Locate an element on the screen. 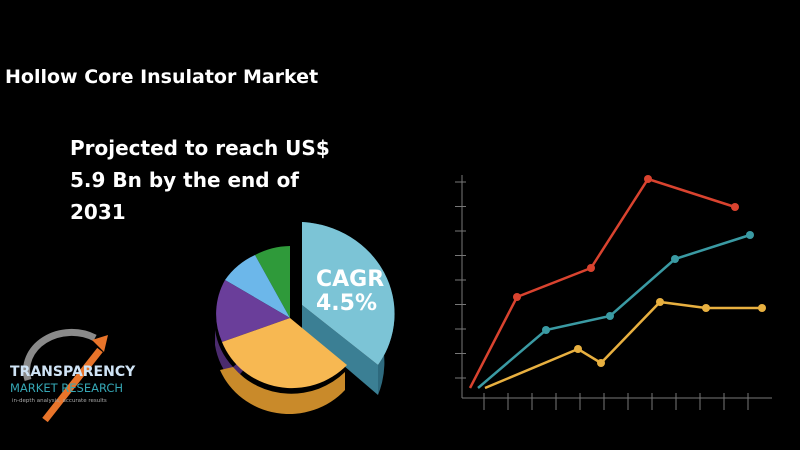 The image size is (800, 450). title: Hollow Core Insulator Market is located at coordinates (162, 77).